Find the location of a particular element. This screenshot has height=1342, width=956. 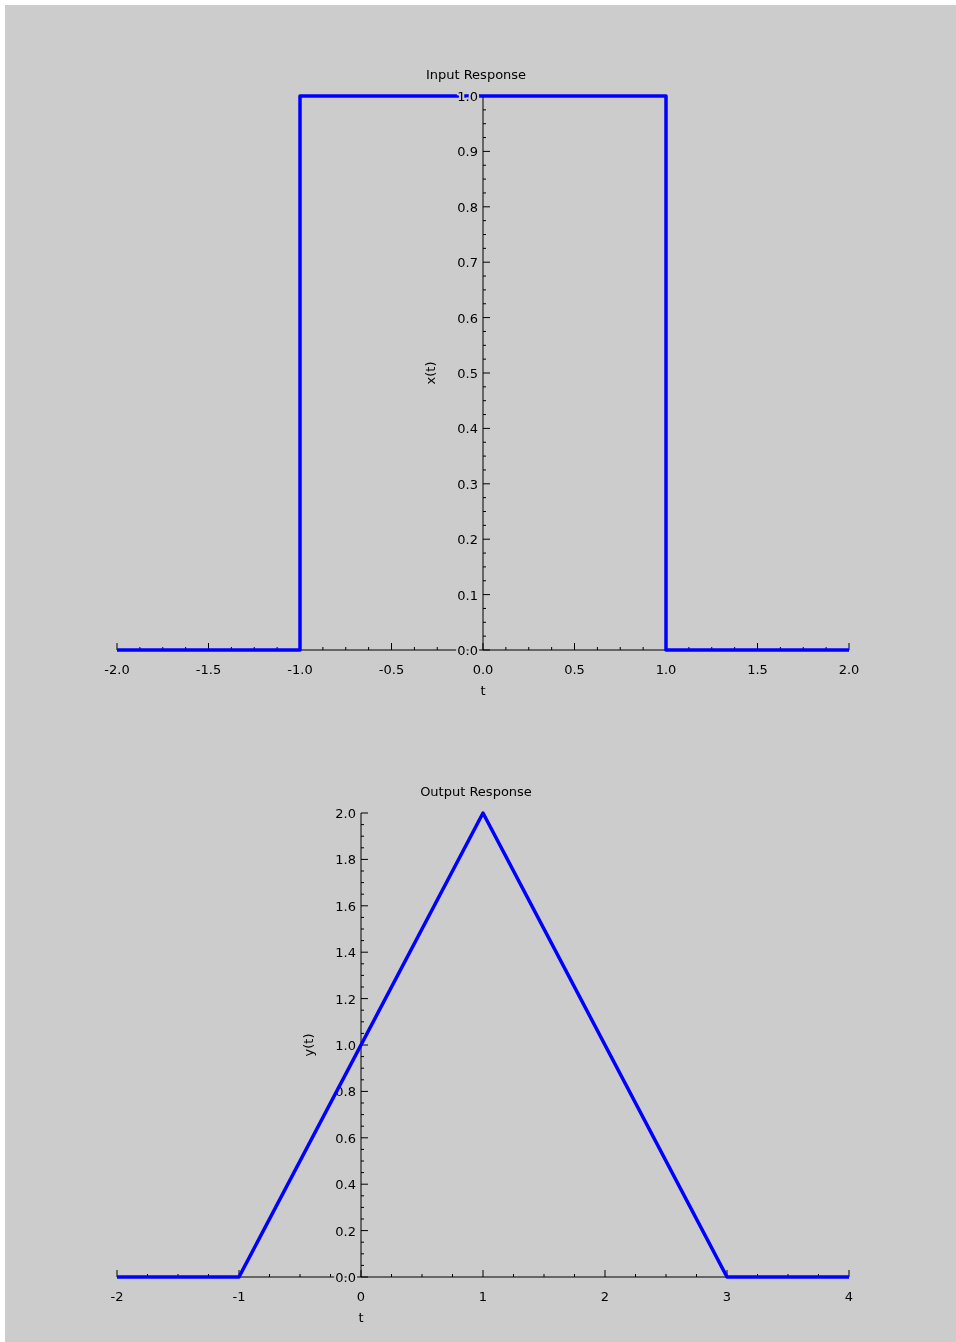

x-tick-label: 2.0 is located at coordinates (849, 669).